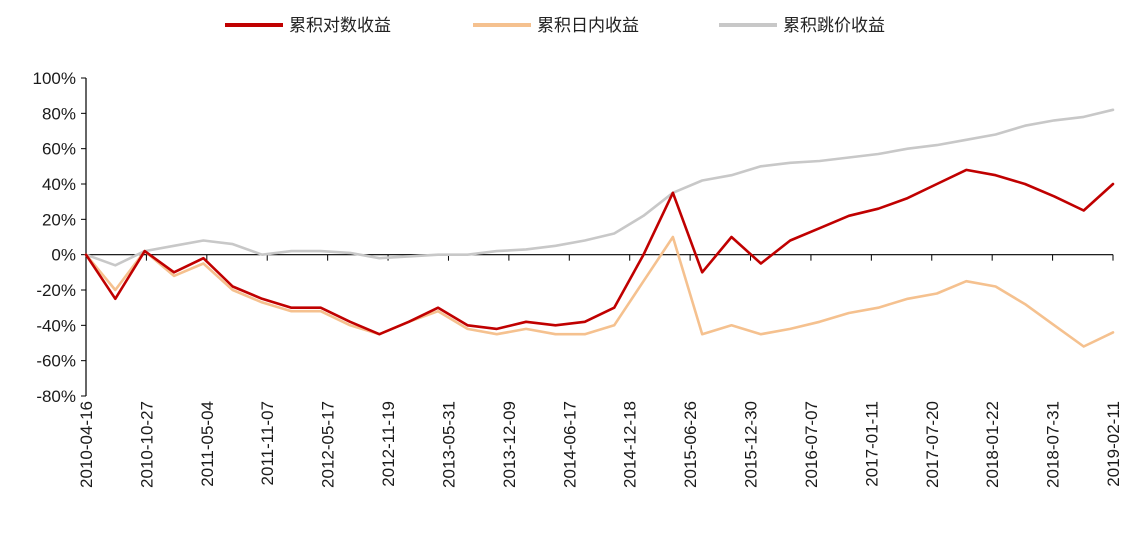 This screenshot has height=534, width=1128. I want to click on x-tick-label: 2016-07-07, so click(811, 444).